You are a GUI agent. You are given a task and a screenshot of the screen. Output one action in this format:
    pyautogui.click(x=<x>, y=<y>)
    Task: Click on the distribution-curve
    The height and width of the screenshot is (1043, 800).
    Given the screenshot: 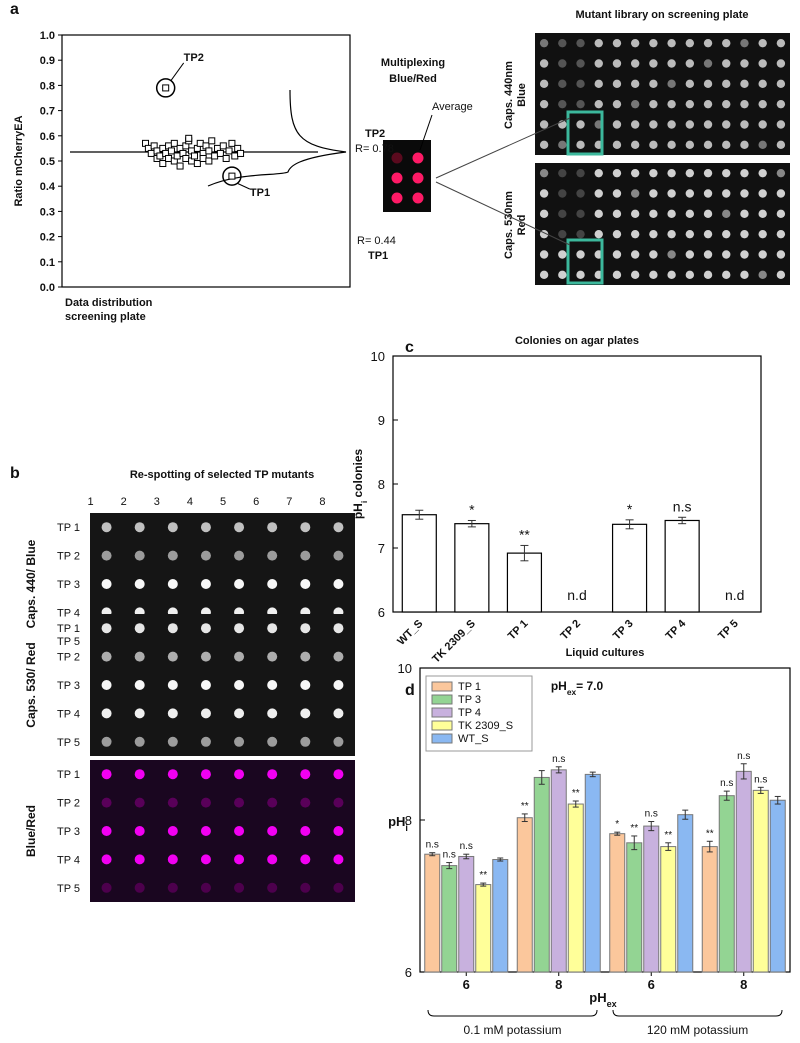 What is the action you would take?
    pyautogui.click(x=277, y=138)
    